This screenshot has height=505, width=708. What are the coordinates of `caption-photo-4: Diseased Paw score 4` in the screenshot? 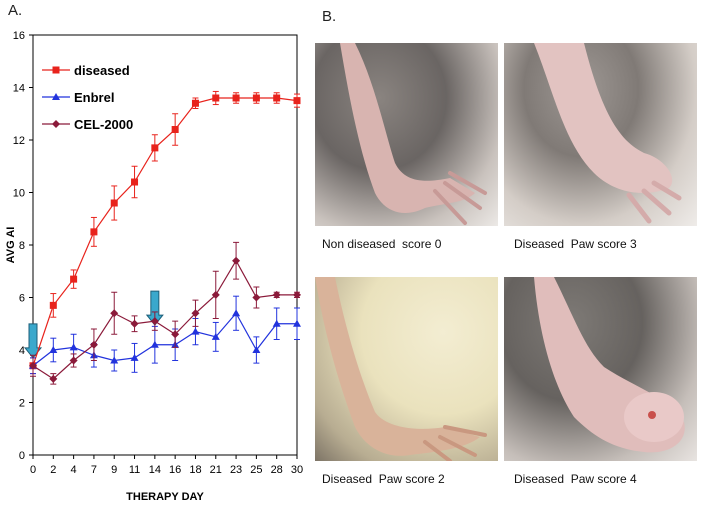 It's located at (575, 479).